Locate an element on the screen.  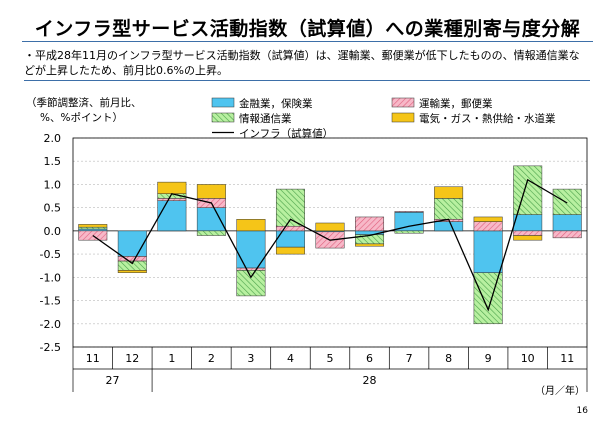
x-tick-label: 5 is located at coordinates (330, 358).